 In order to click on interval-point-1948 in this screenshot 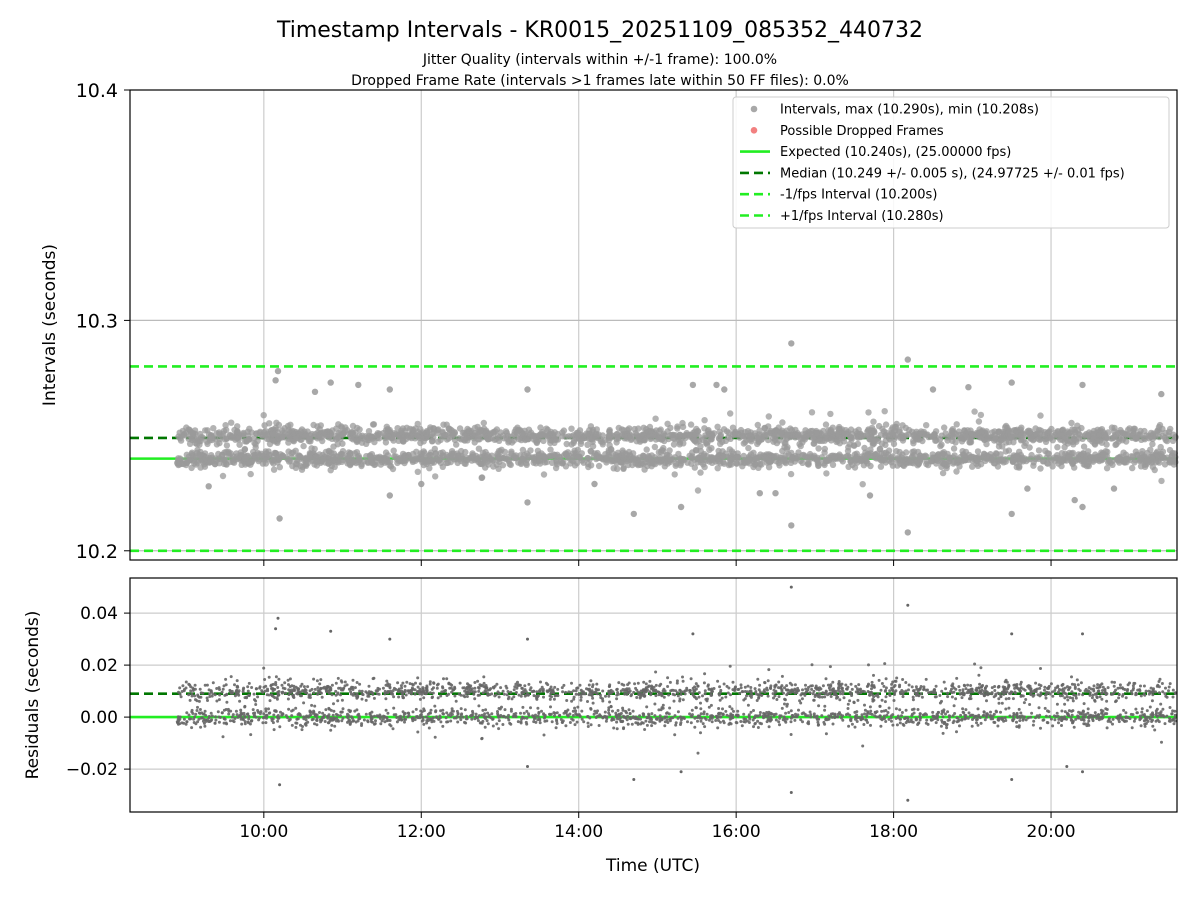, I will do `click(956, 471)`.